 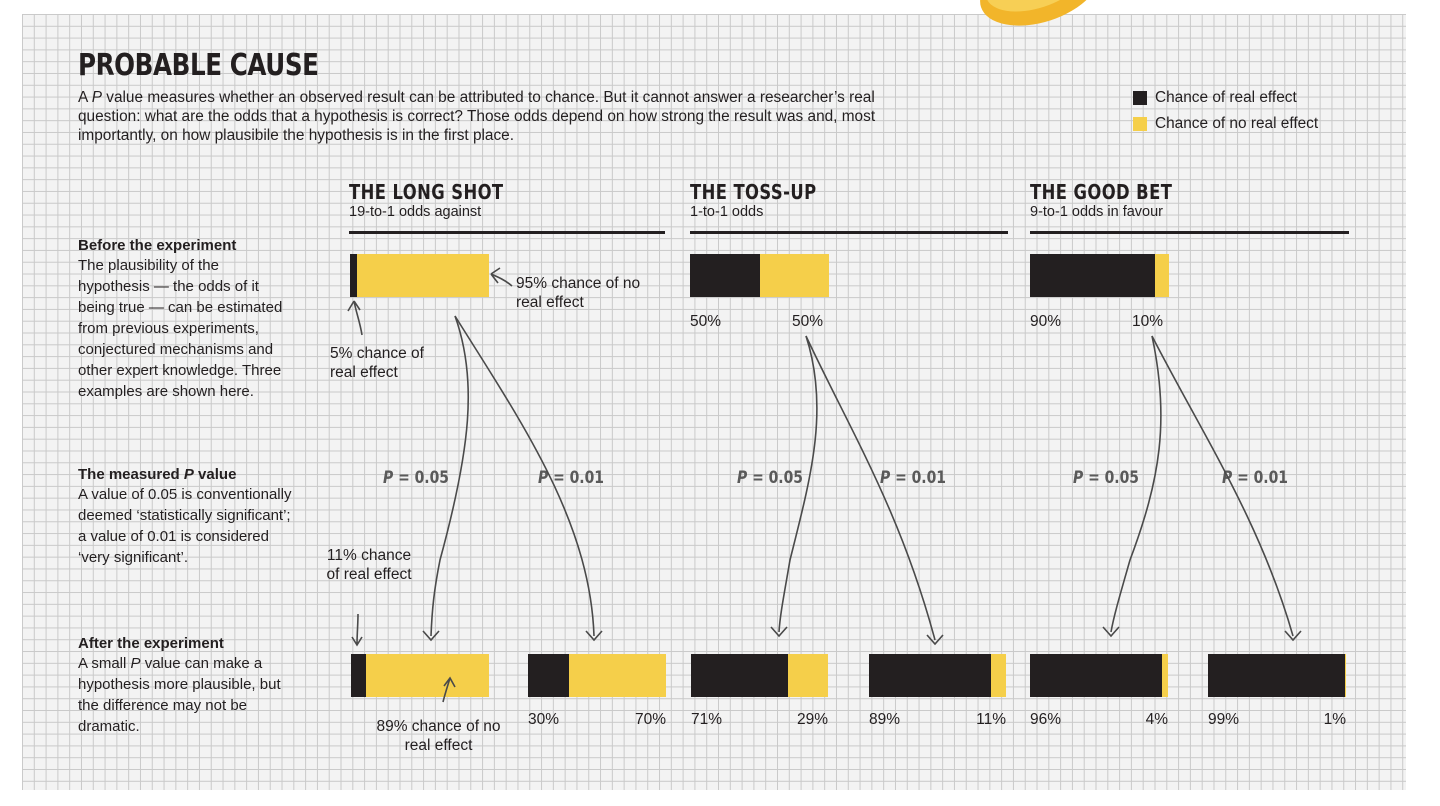 I want to click on legend-item-real: Chance of real effect, so click(x=1225, y=98).